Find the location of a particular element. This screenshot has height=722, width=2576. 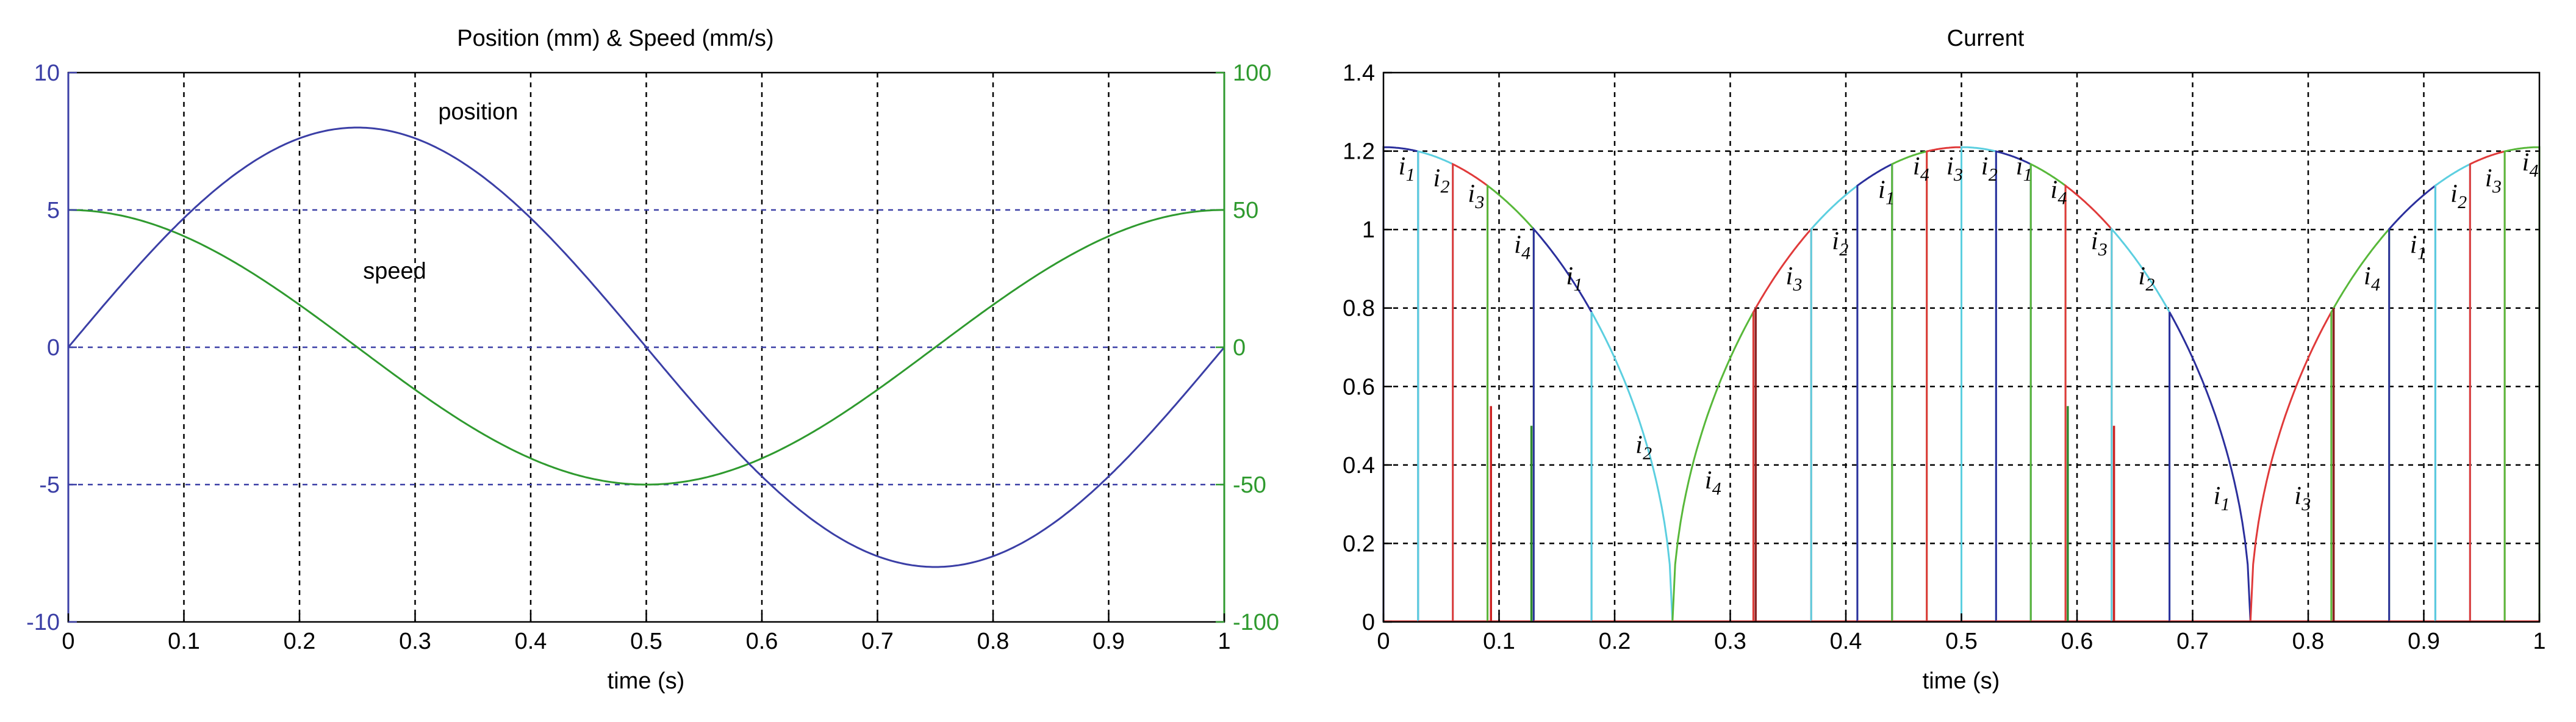

left-x-tick-label: 0.3 is located at coordinates (415, 641).